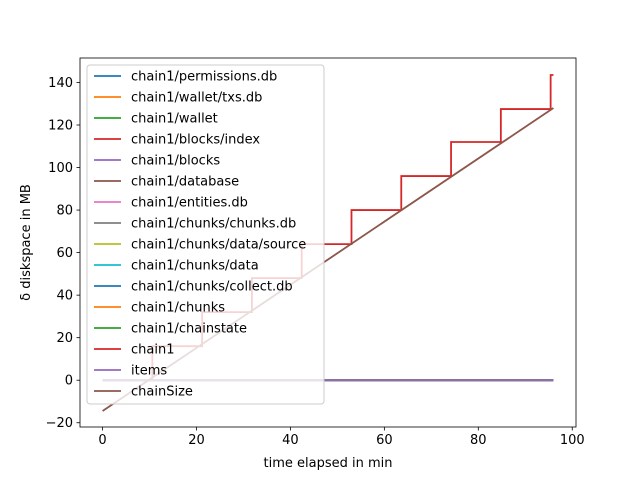 This screenshot has height=484, width=640. Describe the element at coordinates (185, 182) in the screenshot. I see `legend-label: chain1/database` at that location.